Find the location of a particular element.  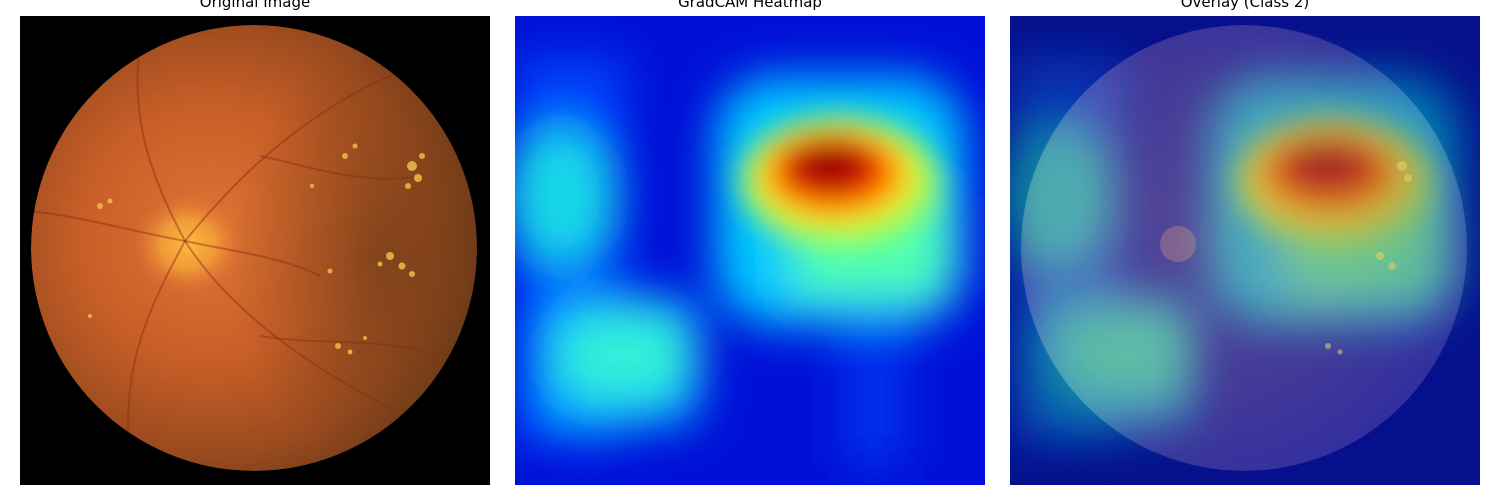

overlay-title: Overlay (Class 2) is located at coordinates (1245, 5).